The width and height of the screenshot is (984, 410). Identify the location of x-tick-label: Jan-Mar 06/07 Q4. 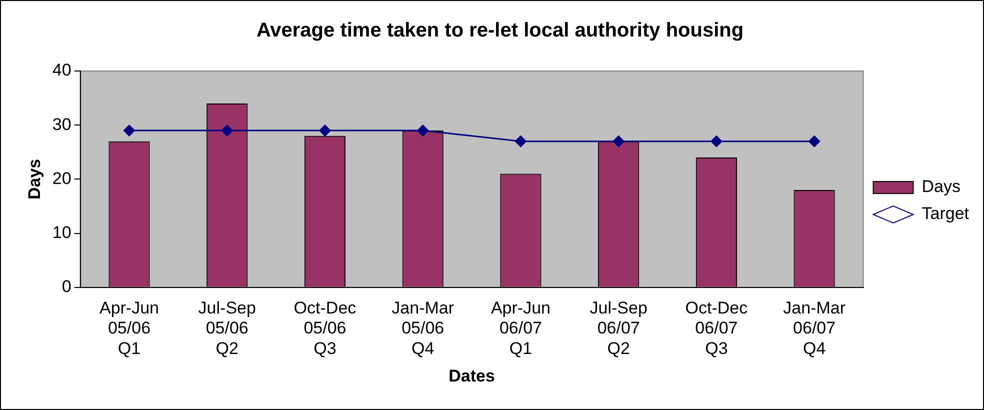
(814, 328).